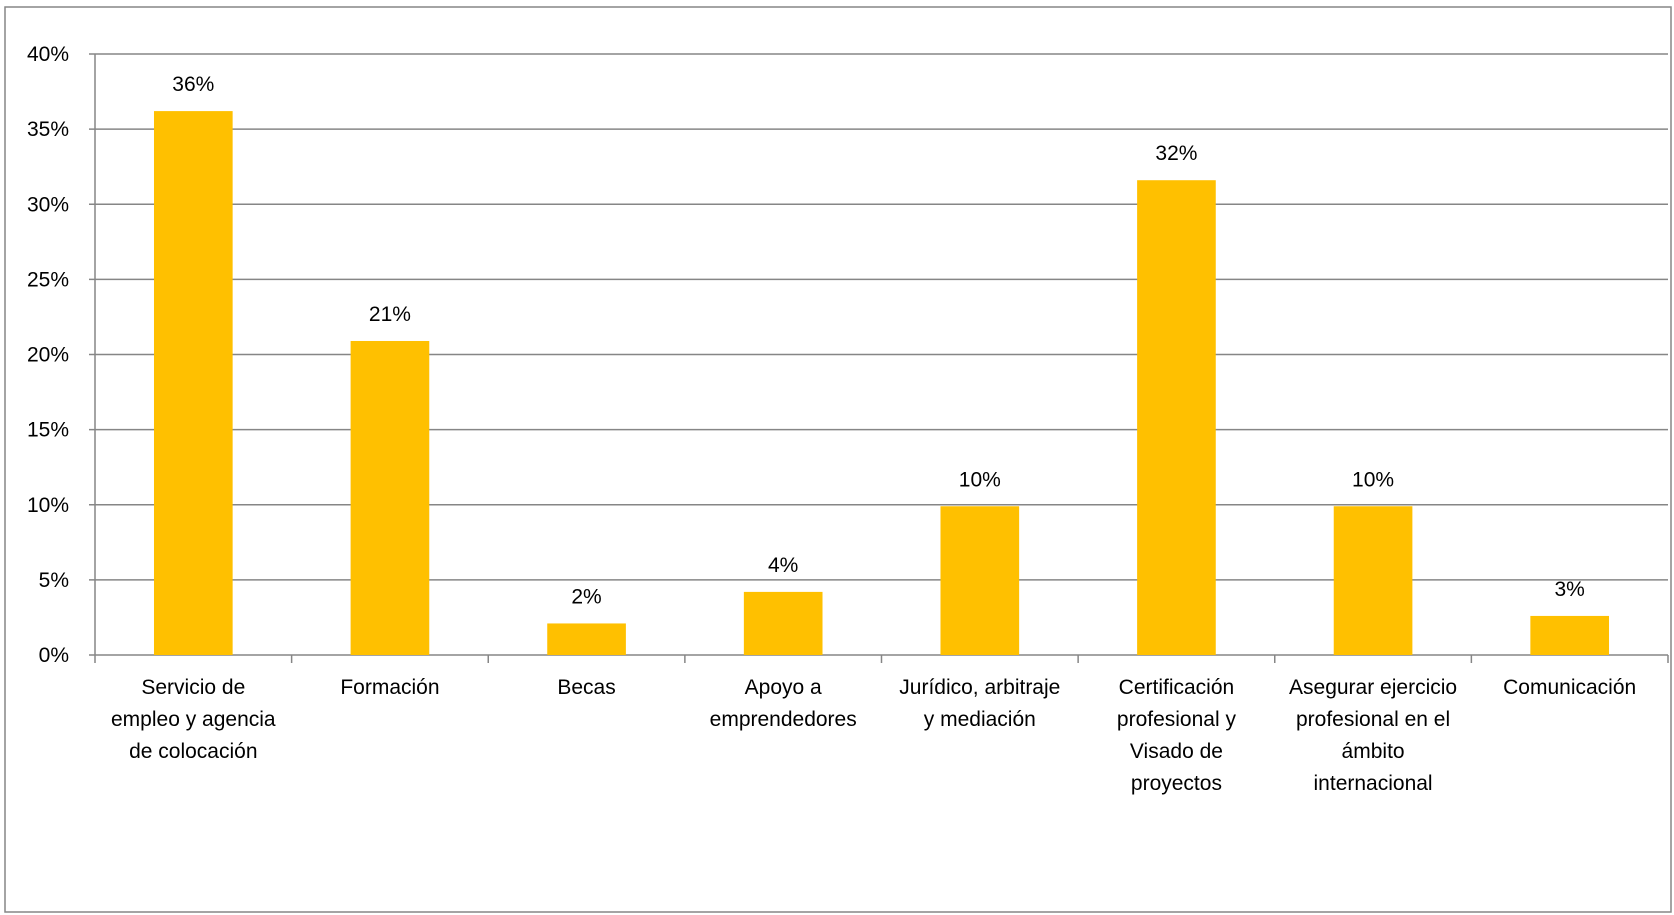 This screenshot has height=915, width=1674. Describe the element at coordinates (48, 279) in the screenshot. I see `y-tick-label: 25%` at that location.